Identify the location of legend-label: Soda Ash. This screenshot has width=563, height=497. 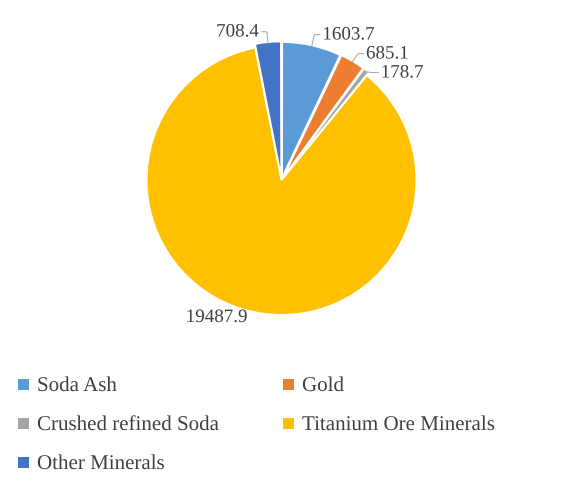
(77, 384).